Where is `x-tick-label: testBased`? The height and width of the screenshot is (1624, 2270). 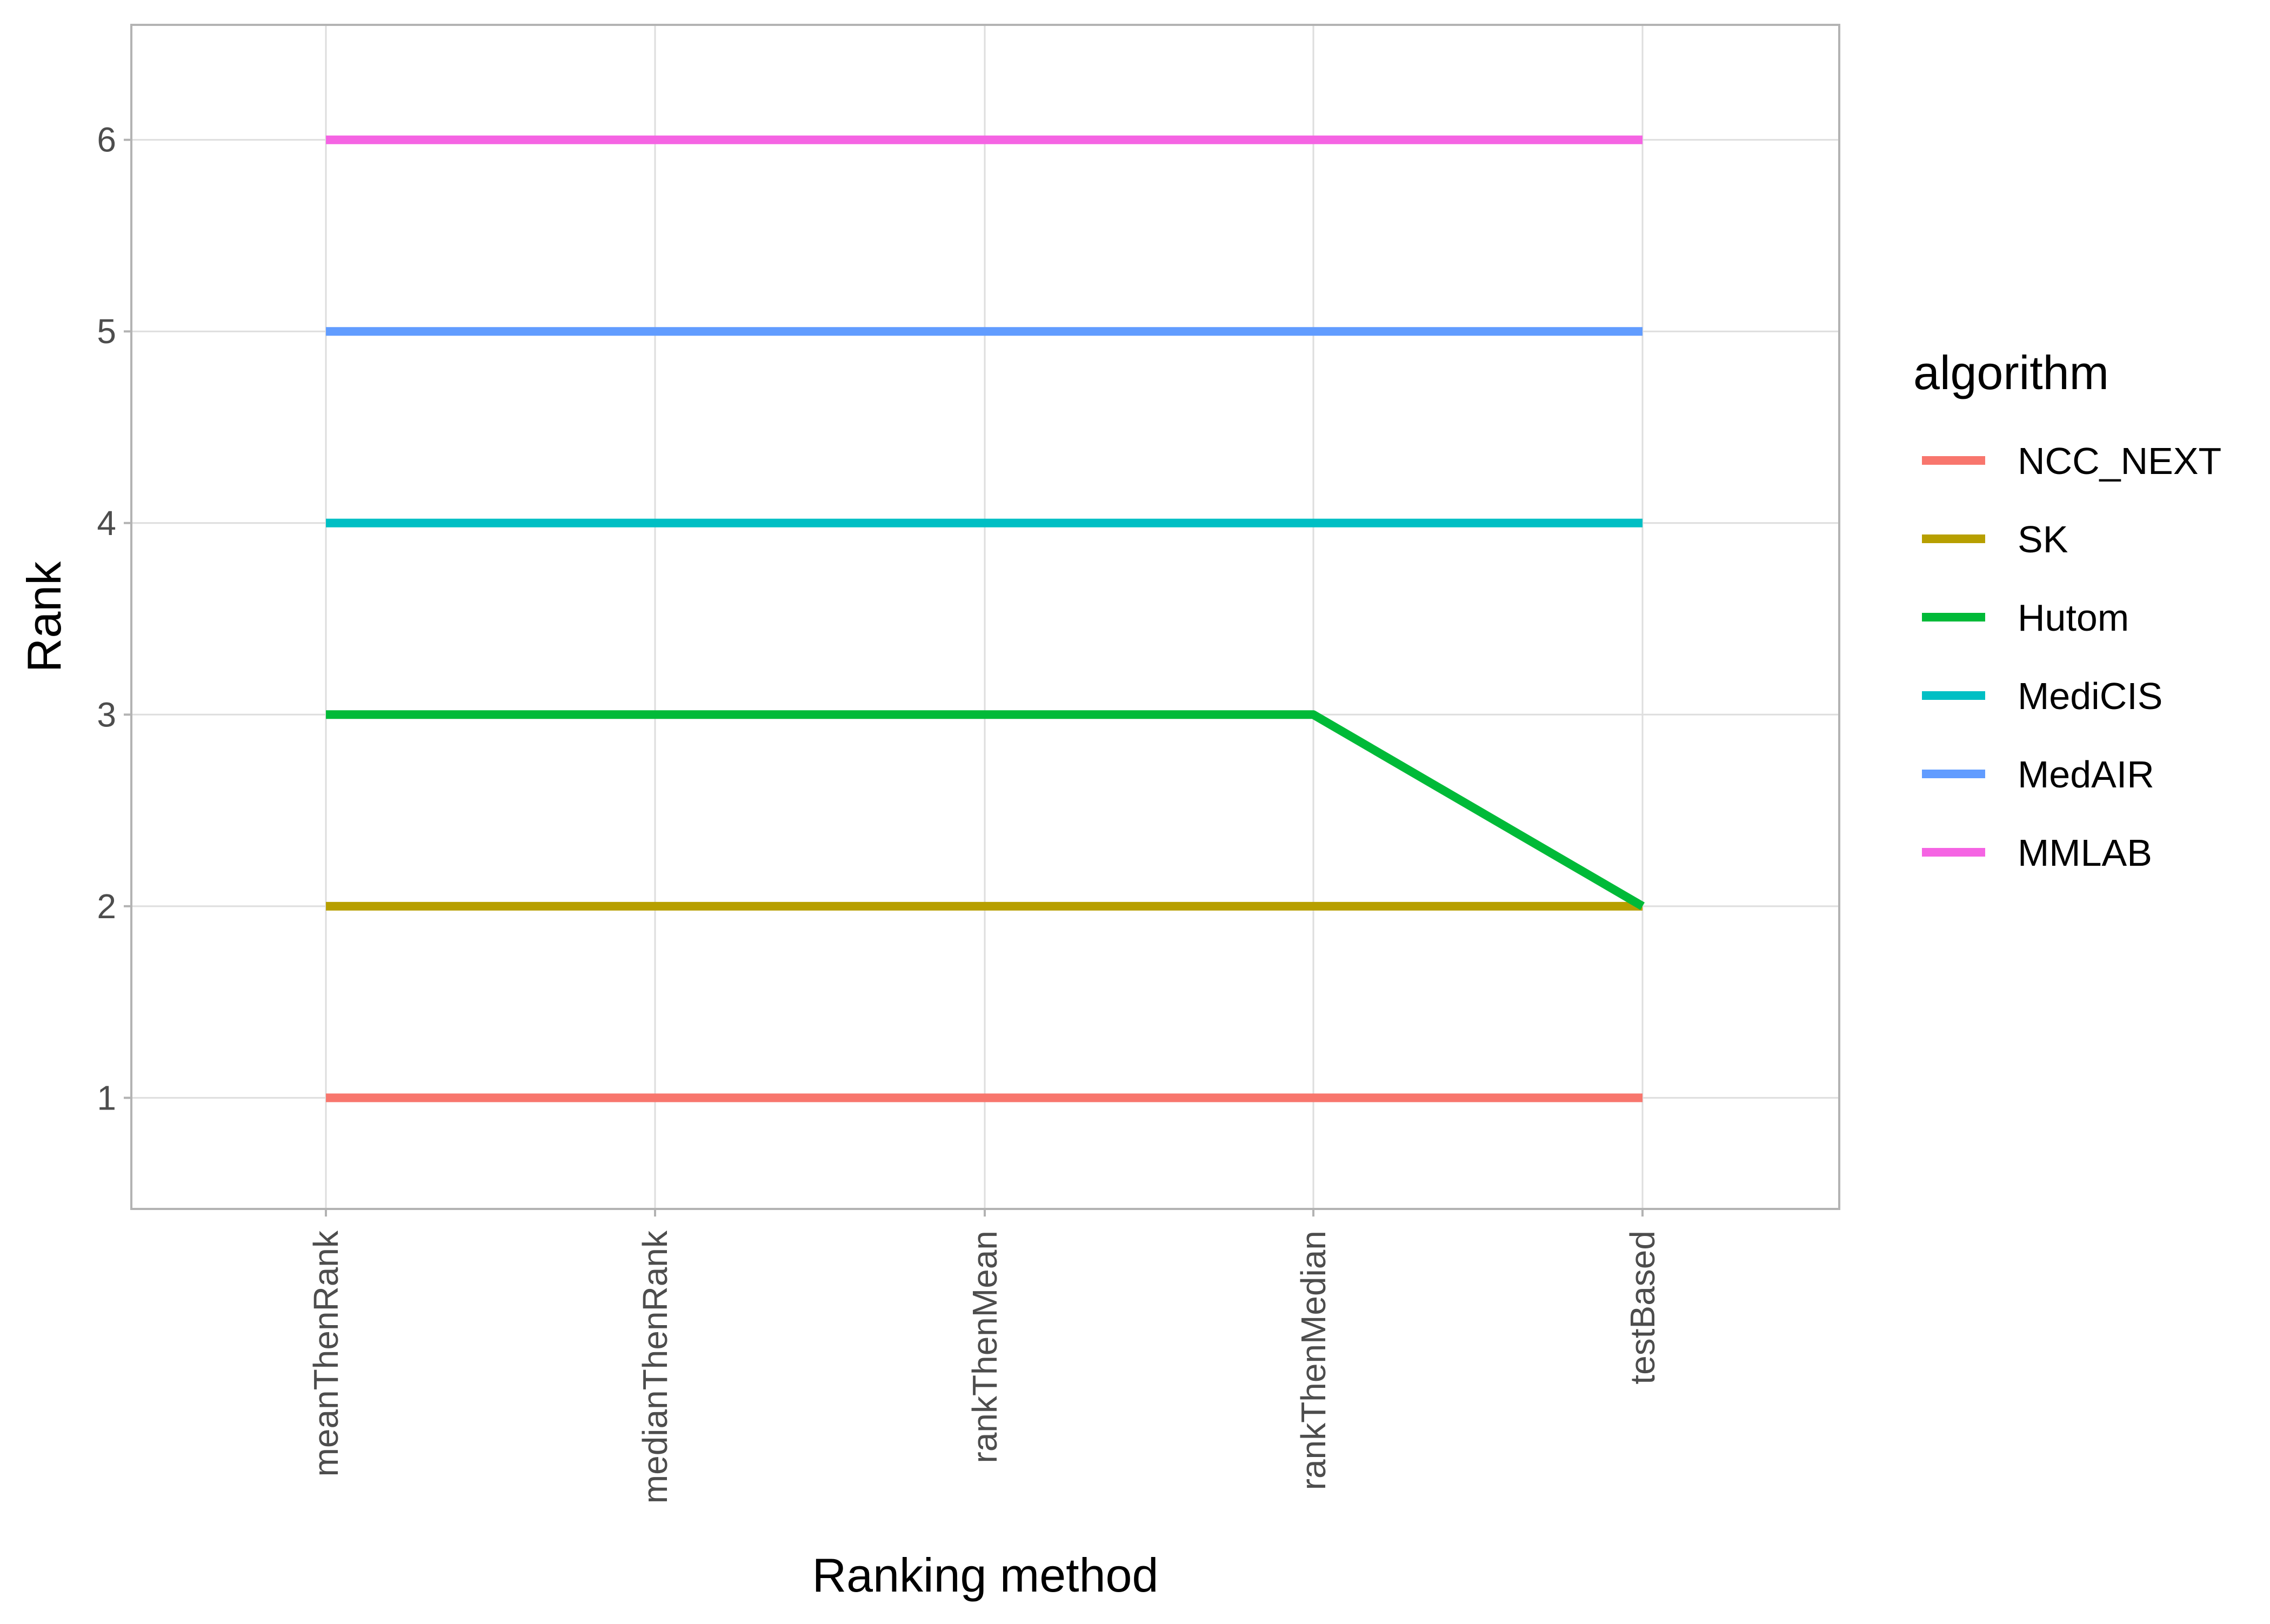 x-tick-label: testBased is located at coordinates (1642, 1308).